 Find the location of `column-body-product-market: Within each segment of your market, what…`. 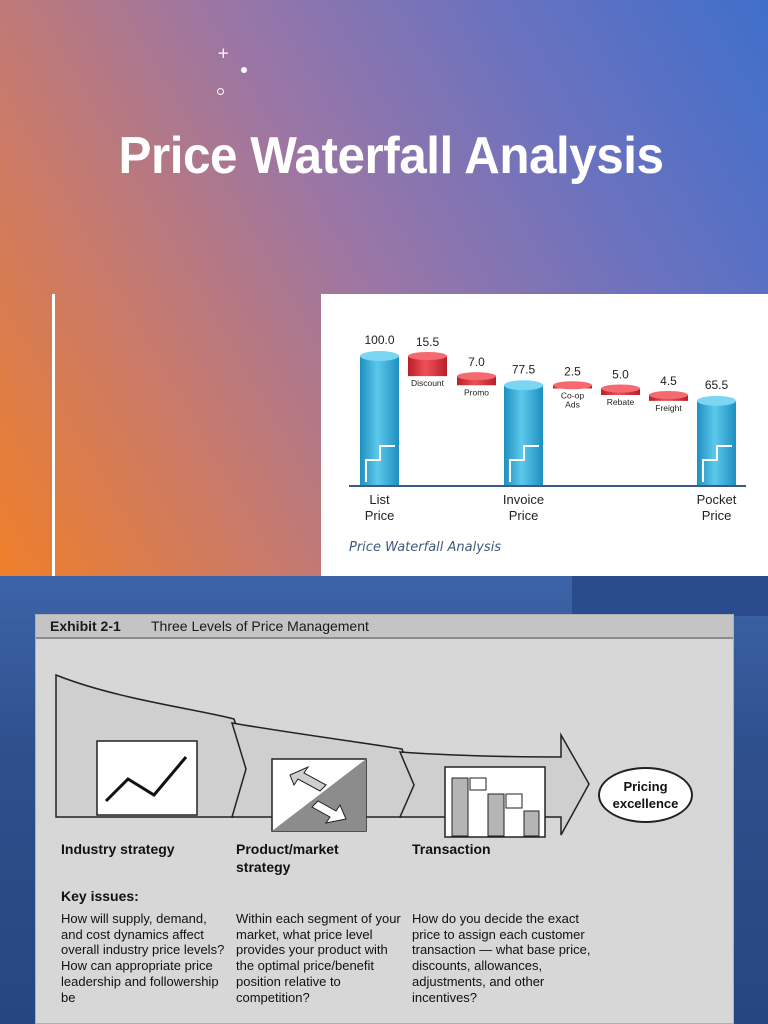

column-body-product-market: Within each segment of your market, what… is located at coordinates (318, 958).